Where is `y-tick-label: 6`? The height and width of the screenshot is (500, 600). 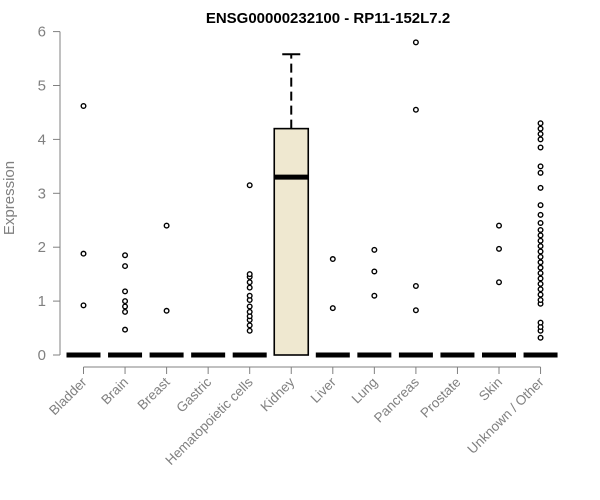 y-tick-label: 6 is located at coordinates (42, 32).